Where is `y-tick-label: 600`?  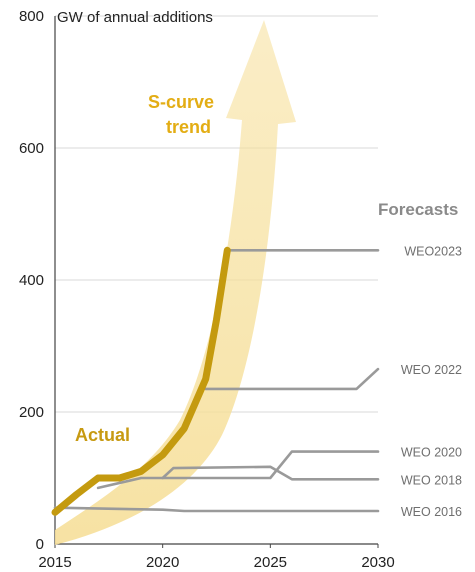
y-tick-label: 600 is located at coordinates (31, 148).